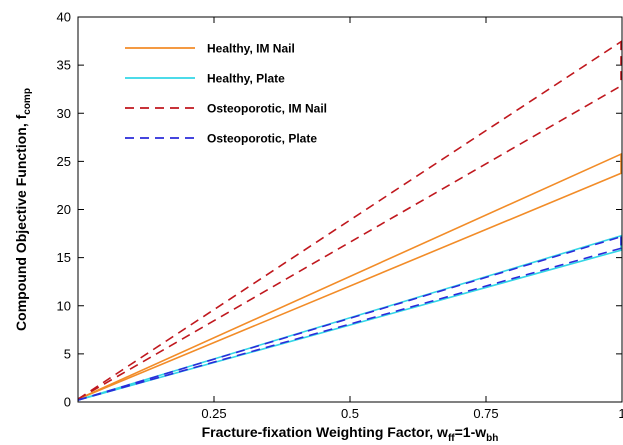  What do you see at coordinates (492, 438) in the screenshot?
I see `x-axis-title-sub2: bh` at bounding box center [492, 438].